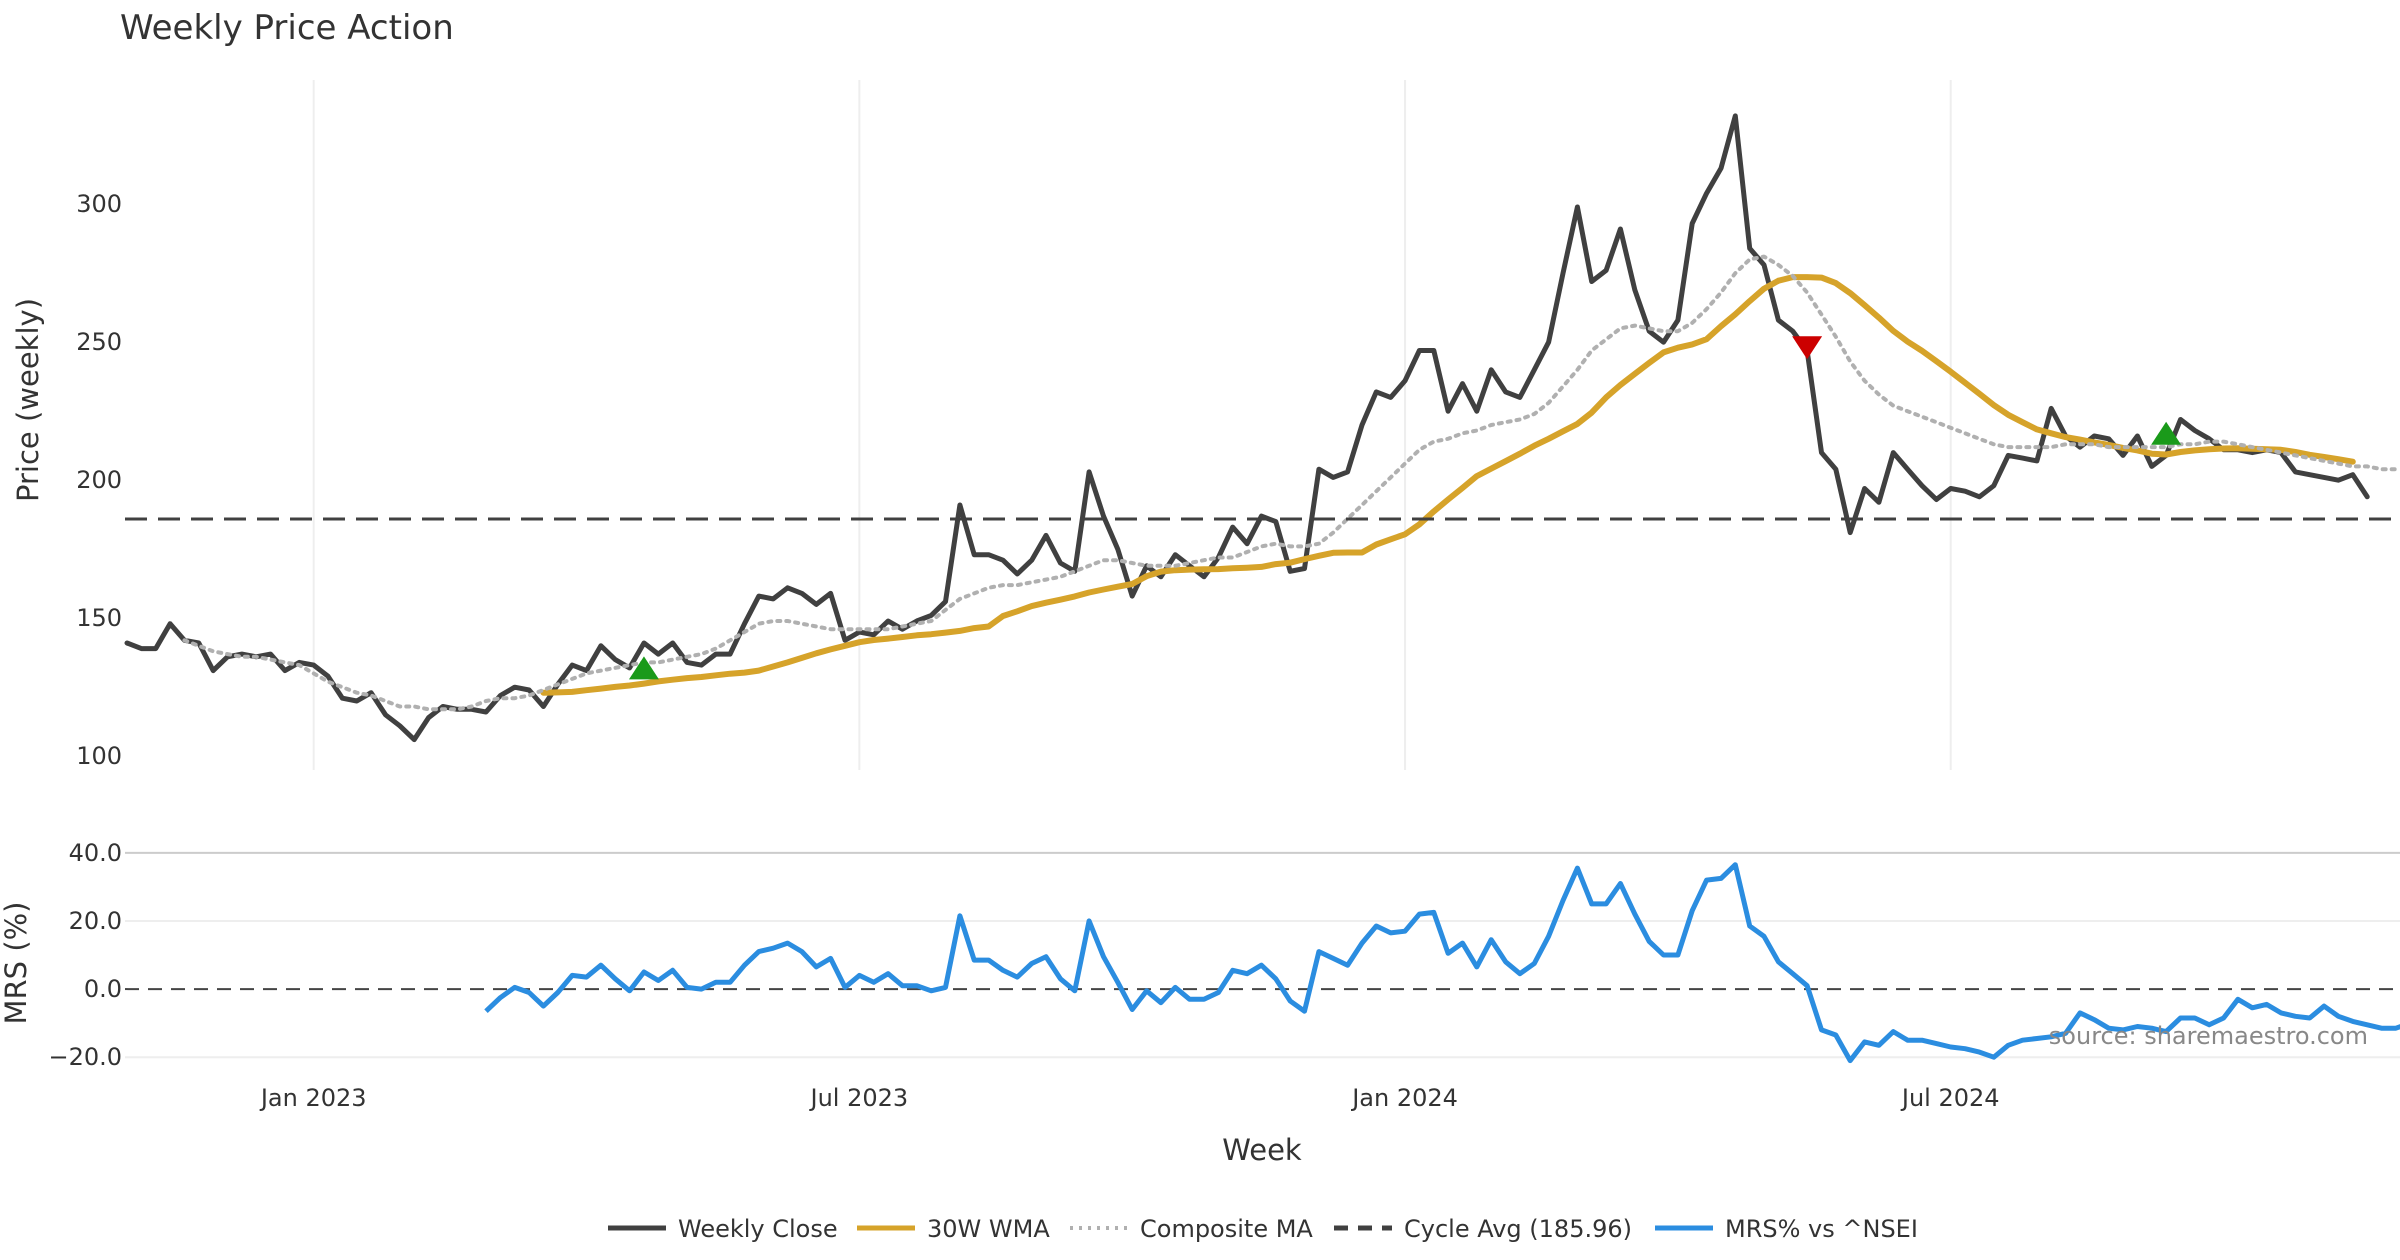 The width and height of the screenshot is (2400, 1260). What do you see at coordinates (99, 204) in the screenshot?
I see `price-y-tick-label: 300` at bounding box center [99, 204].